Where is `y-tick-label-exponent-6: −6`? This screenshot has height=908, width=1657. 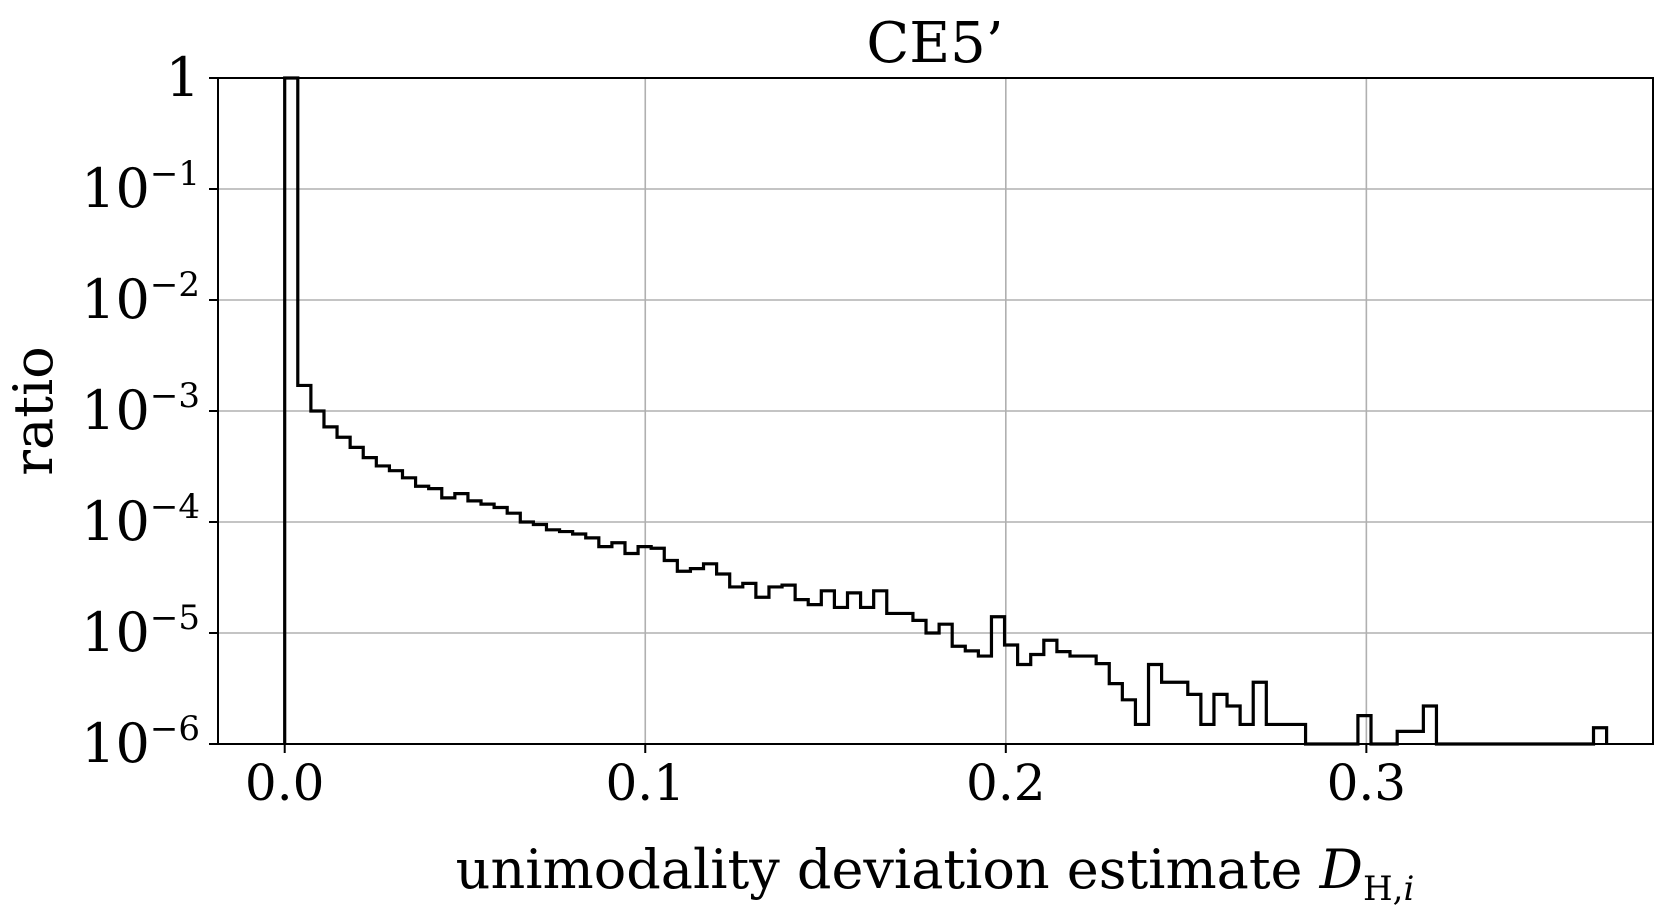 y-tick-label-exponent-6: −6 is located at coordinates (175, 729).